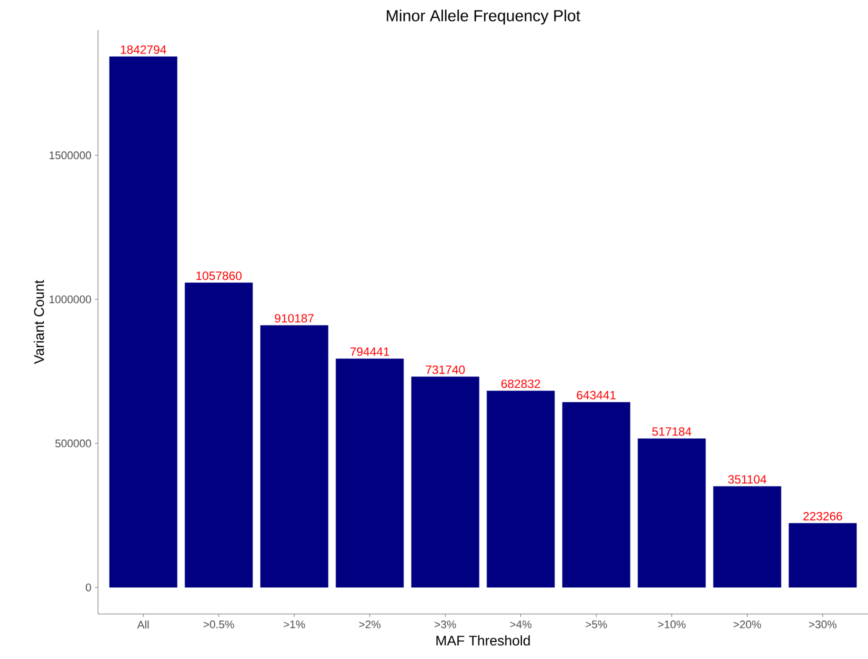 The width and height of the screenshot is (868, 659). What do you see at coordinates (143, 49) in the screenshot?
I see `data-label: 1842794` at bounding box center [143, 49].